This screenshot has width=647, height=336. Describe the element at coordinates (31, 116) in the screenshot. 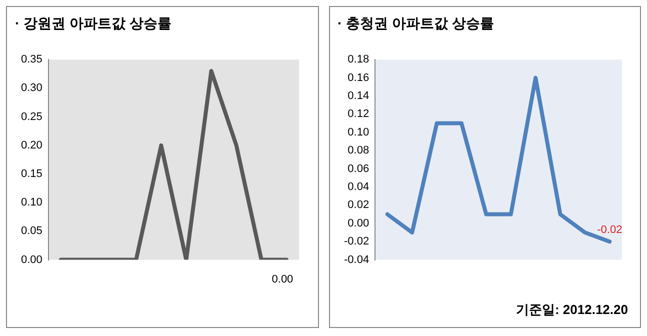

I see `y-tick-label: 0.25` at that location.